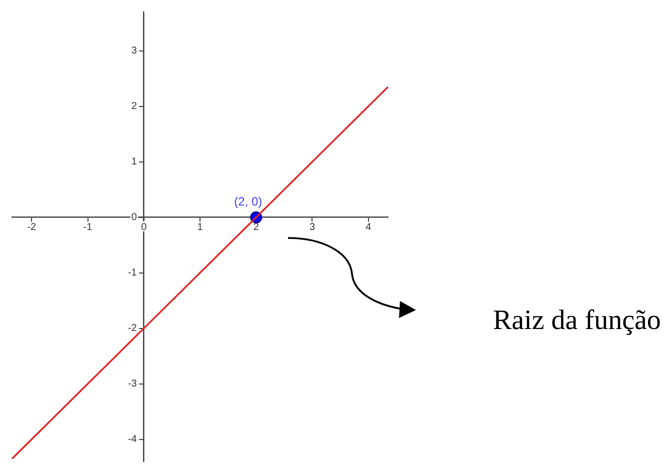  Describe the element at coordinates (133, 440) in the screenshot. I see `y-tick-label: -4` at that location.